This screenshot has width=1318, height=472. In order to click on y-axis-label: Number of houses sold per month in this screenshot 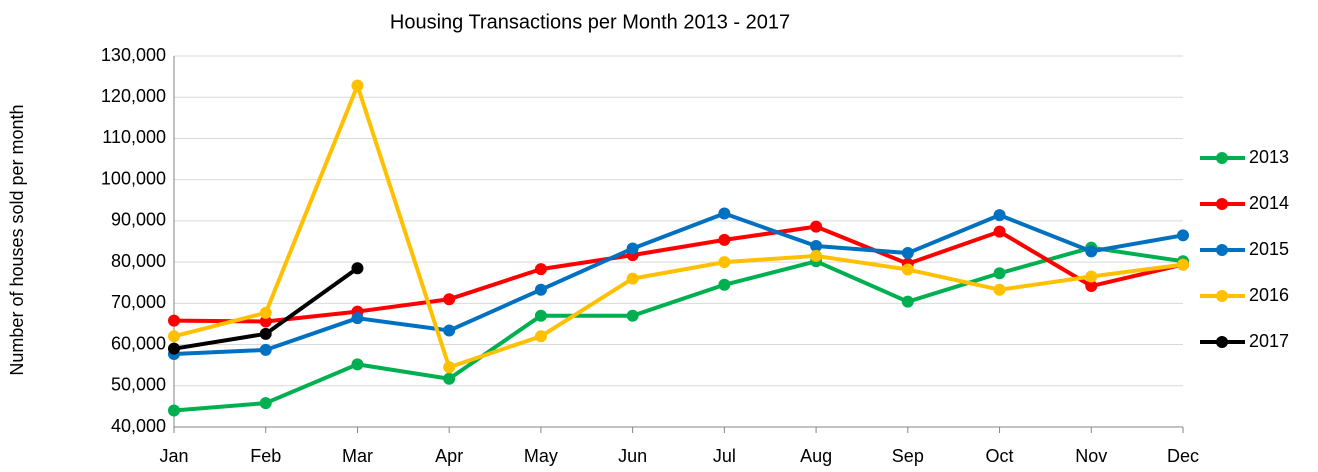, I will do `click(17, 239)`.